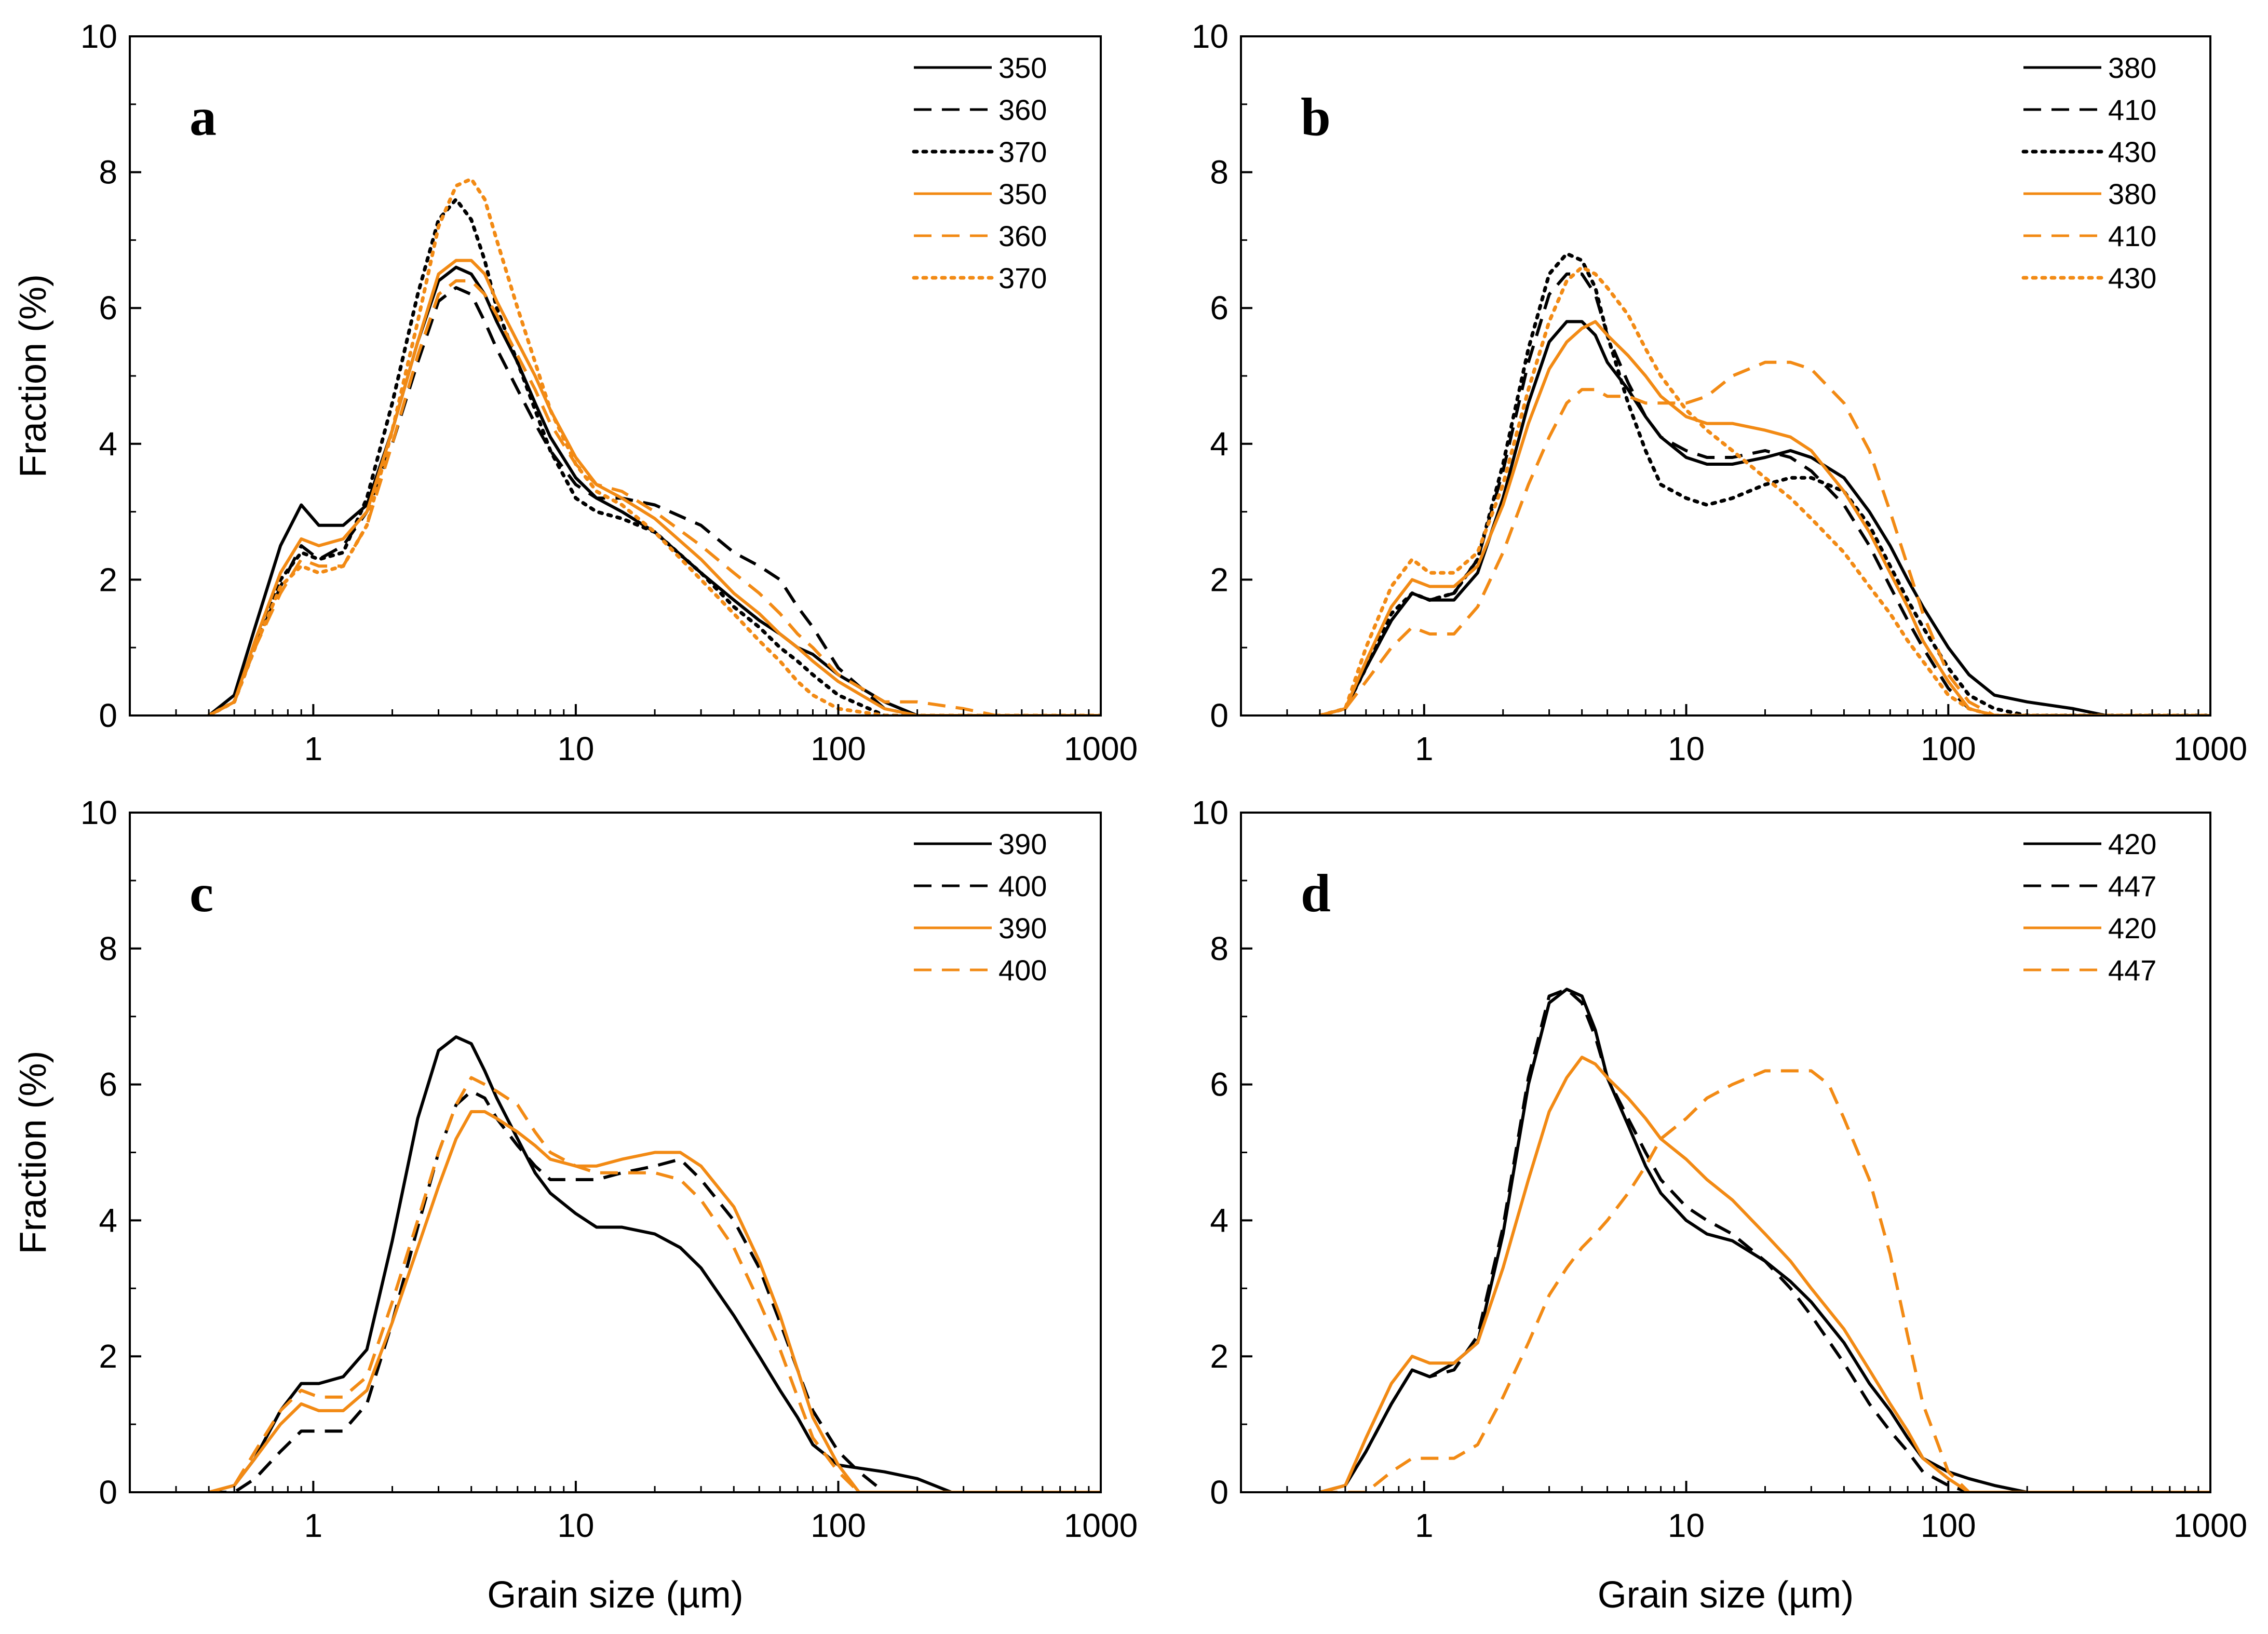 Image resolution: width=2268 pixels, height=1634 pixels. I want to click on legend: 350 360 370 350 360 370, so click(979, 172).